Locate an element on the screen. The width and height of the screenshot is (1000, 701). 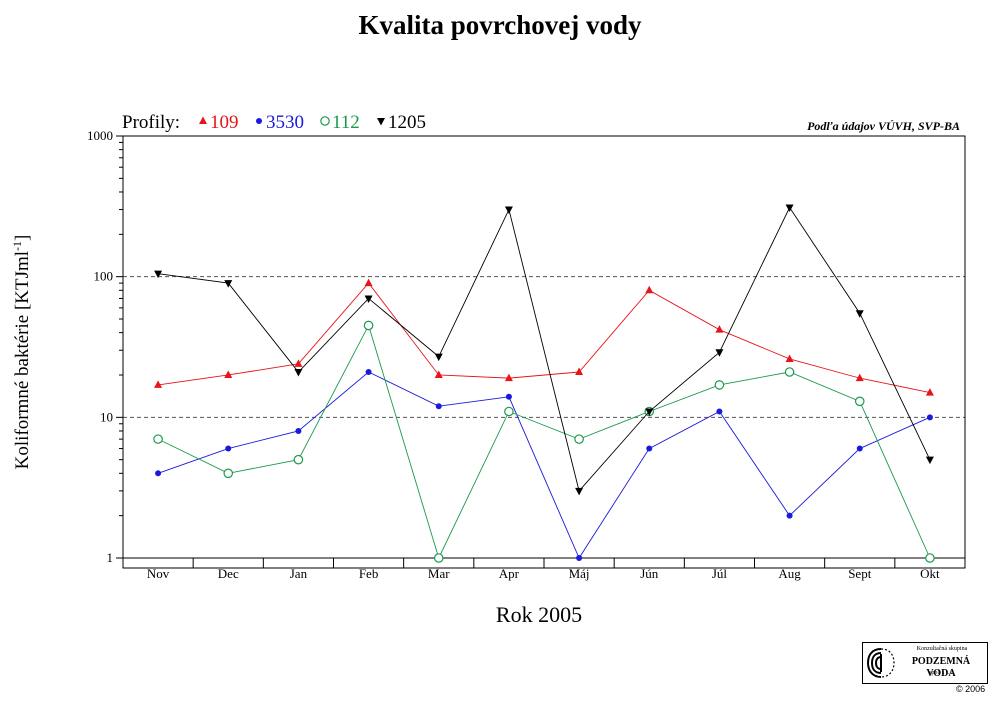
x-tick-label: Jún is located at coordinates (649, 573).